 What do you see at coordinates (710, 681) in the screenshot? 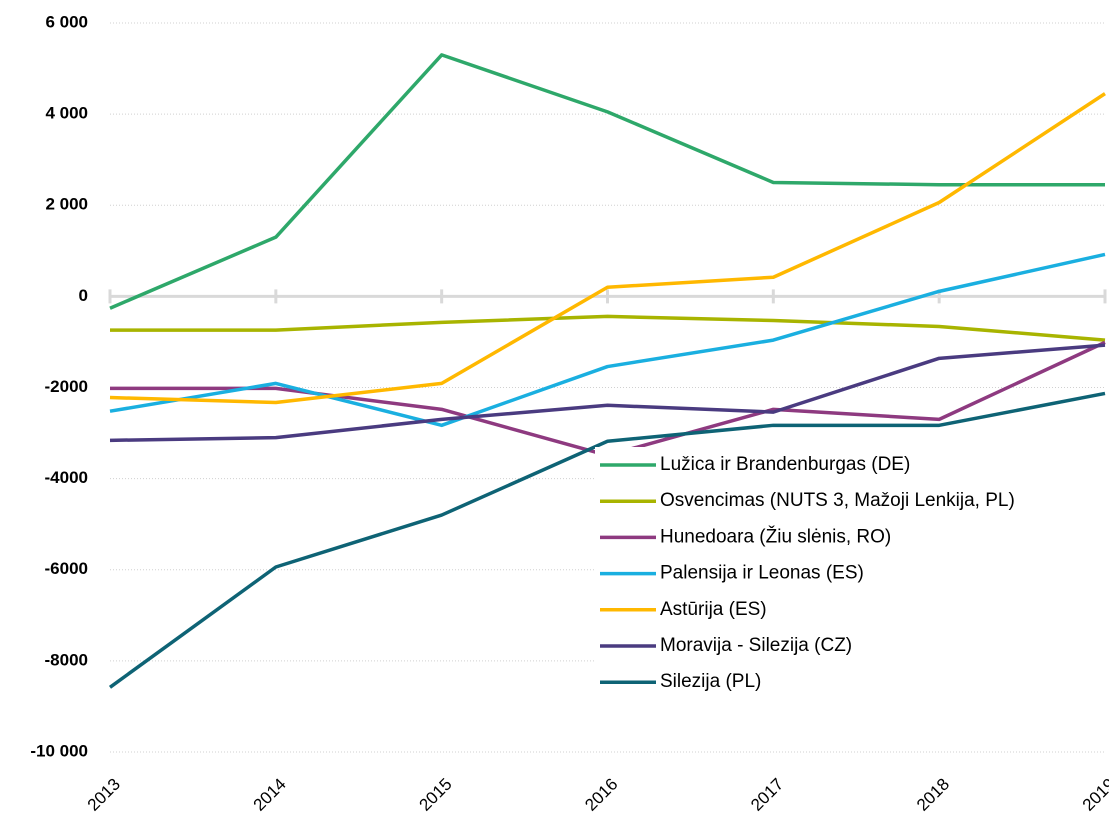
I see `legend-label: Silezija (PL)` at bounding box center [710, 681].